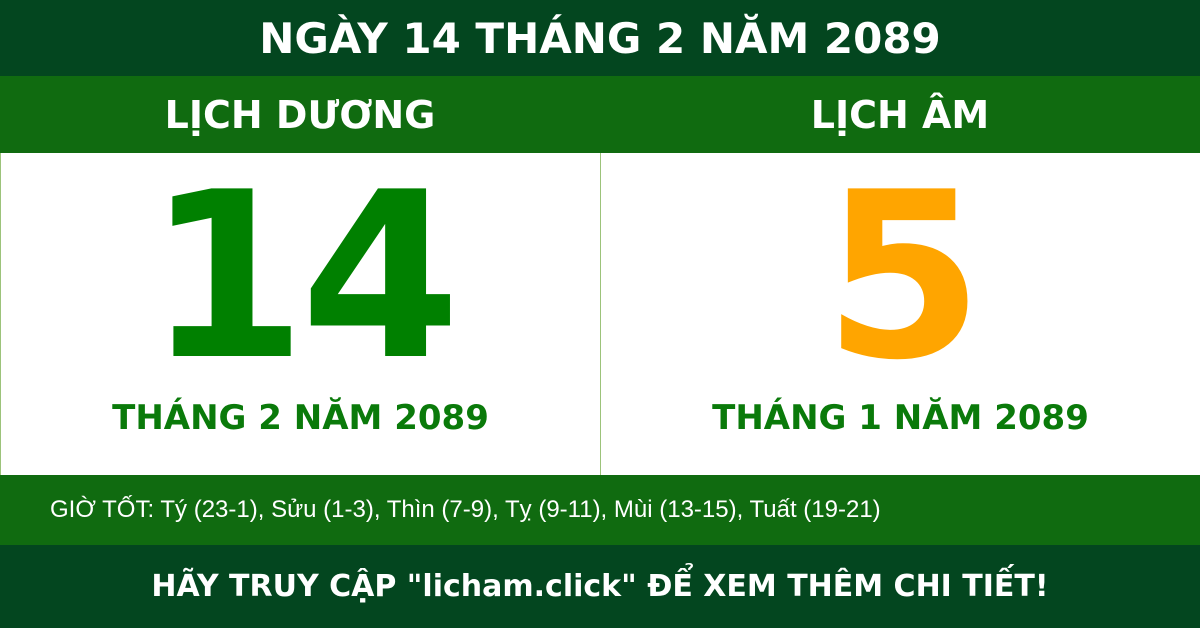 Image resolution: width=1200 pixels, height=628 pixels. Describe the element at coordinates (303, 277) in the screenshot. I see `solar-day: 14` at that location.